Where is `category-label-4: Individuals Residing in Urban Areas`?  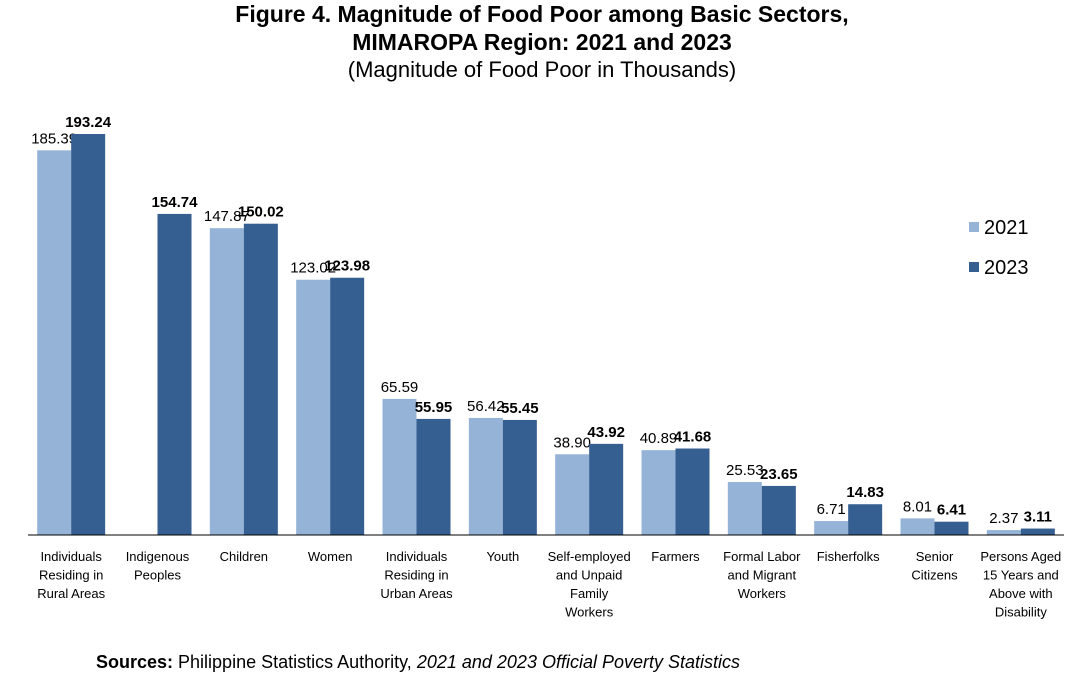 category-label-4: Individuals Residing in Urban Areas is located at coordinates (416, 575).